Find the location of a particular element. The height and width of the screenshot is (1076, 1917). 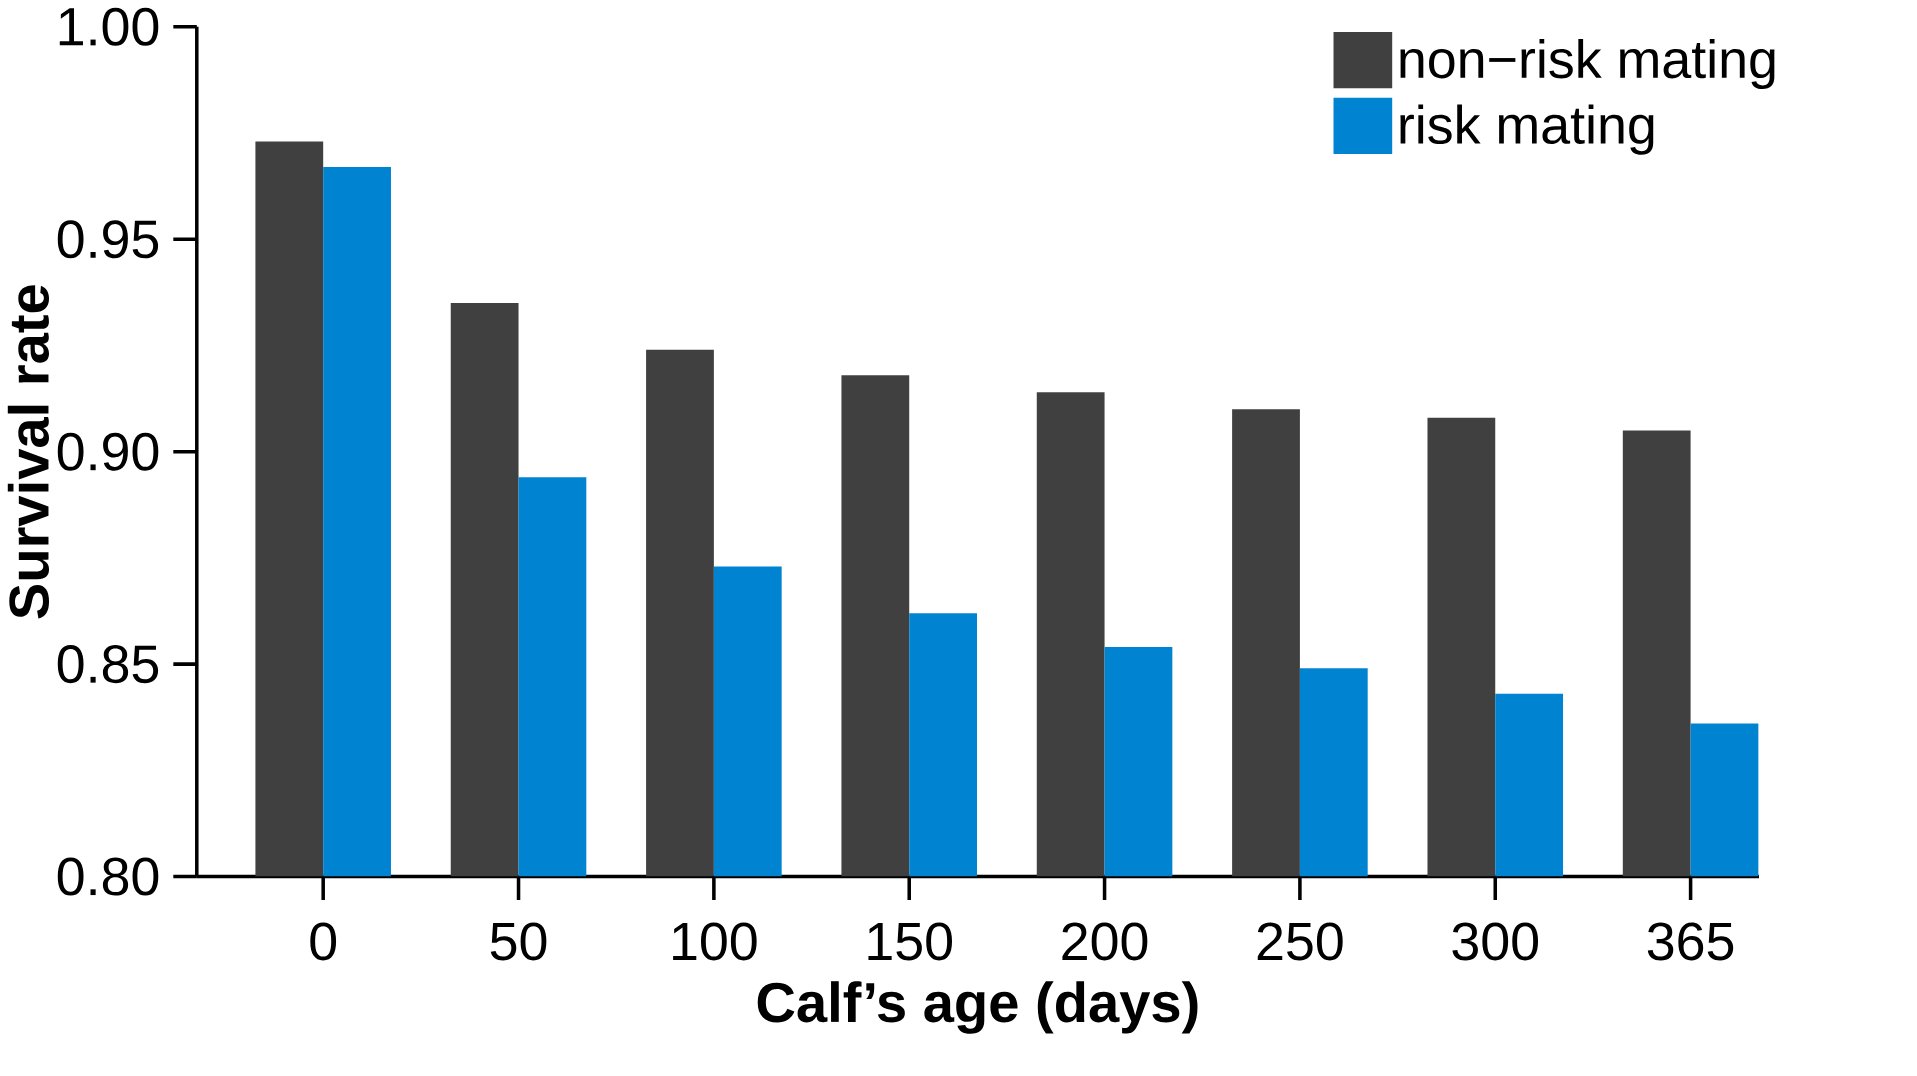

y-tick-label: 0.95 is located at coordinates (108, 239).